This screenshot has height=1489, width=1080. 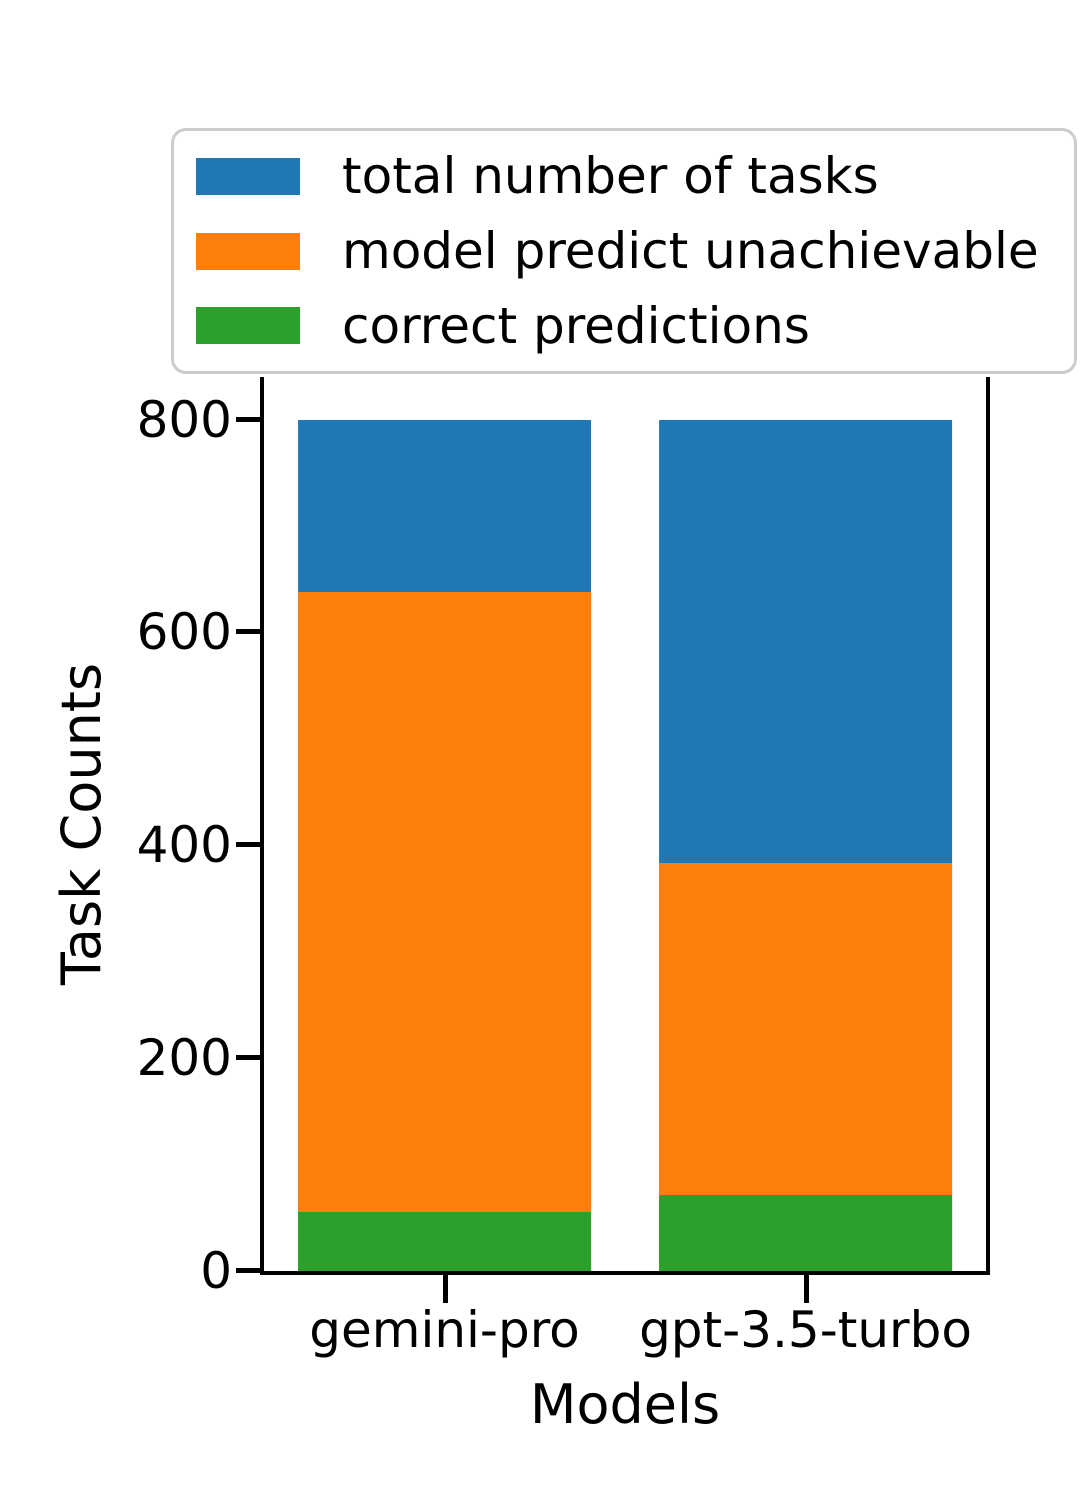 What do you see at coordinates (216, 1271) in the screenshot?
I see `y-tick-label-0: 0` at bounding box center [216, 1271].